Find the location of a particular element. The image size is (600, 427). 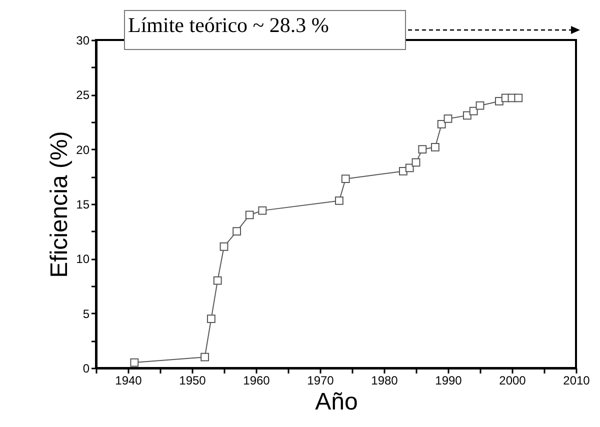

y-tick-label: 30 is located at coordinates (83, 41).